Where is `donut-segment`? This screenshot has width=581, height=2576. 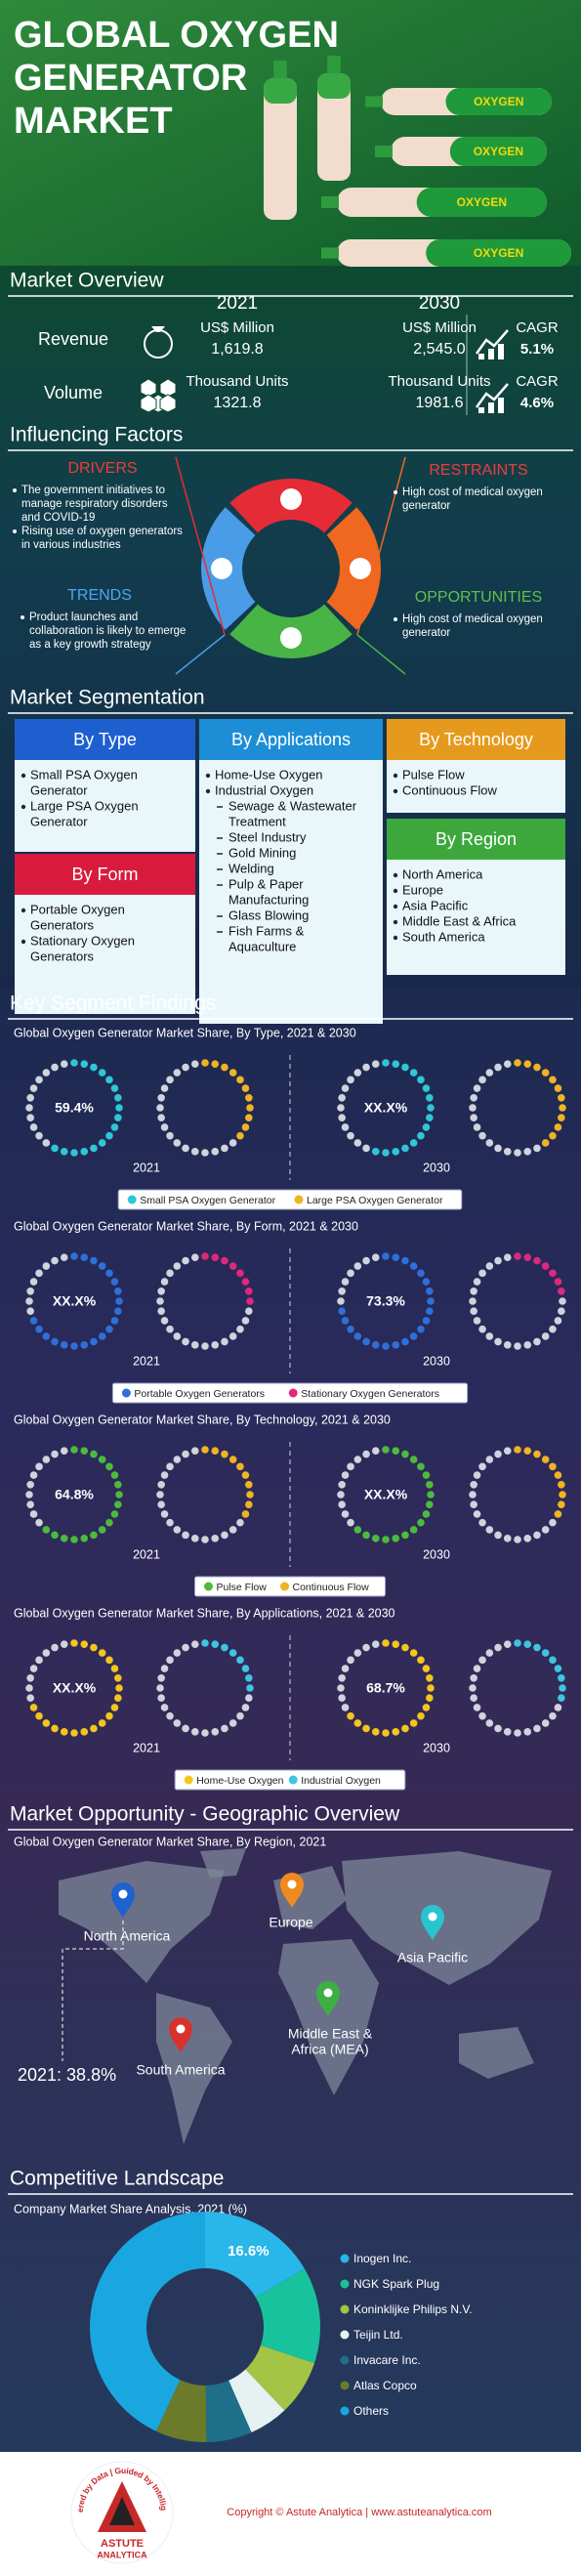
donut-segment is located at coordinates (229, 2411).